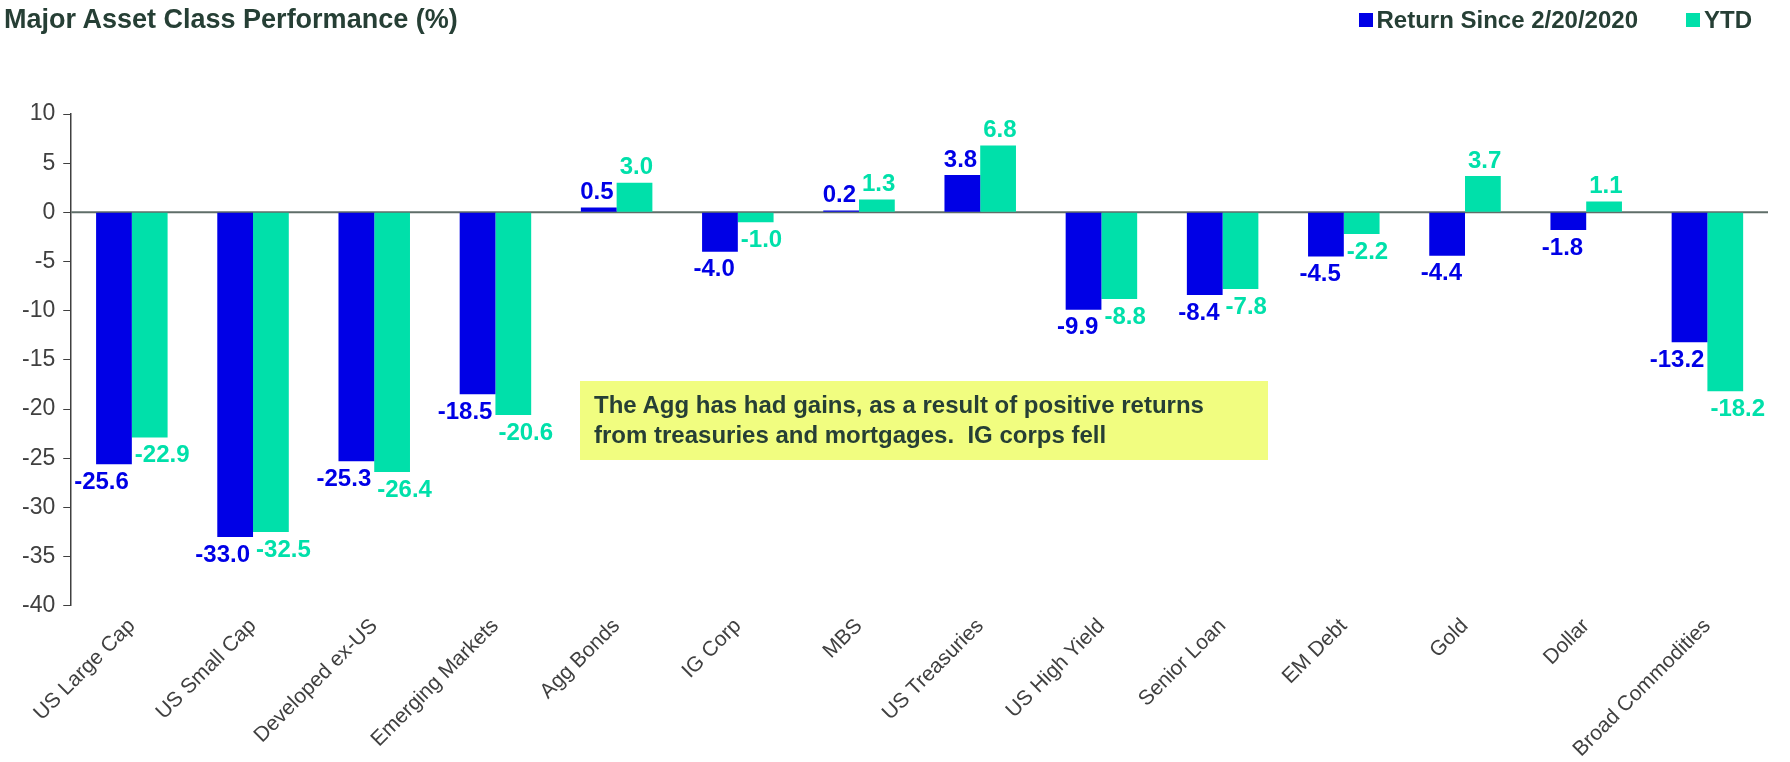 This screenshot has width=1790, height=762. Describe the element at coordinates (1246, 305) in the screenshot. I see `data-label: -7.8` at that location.